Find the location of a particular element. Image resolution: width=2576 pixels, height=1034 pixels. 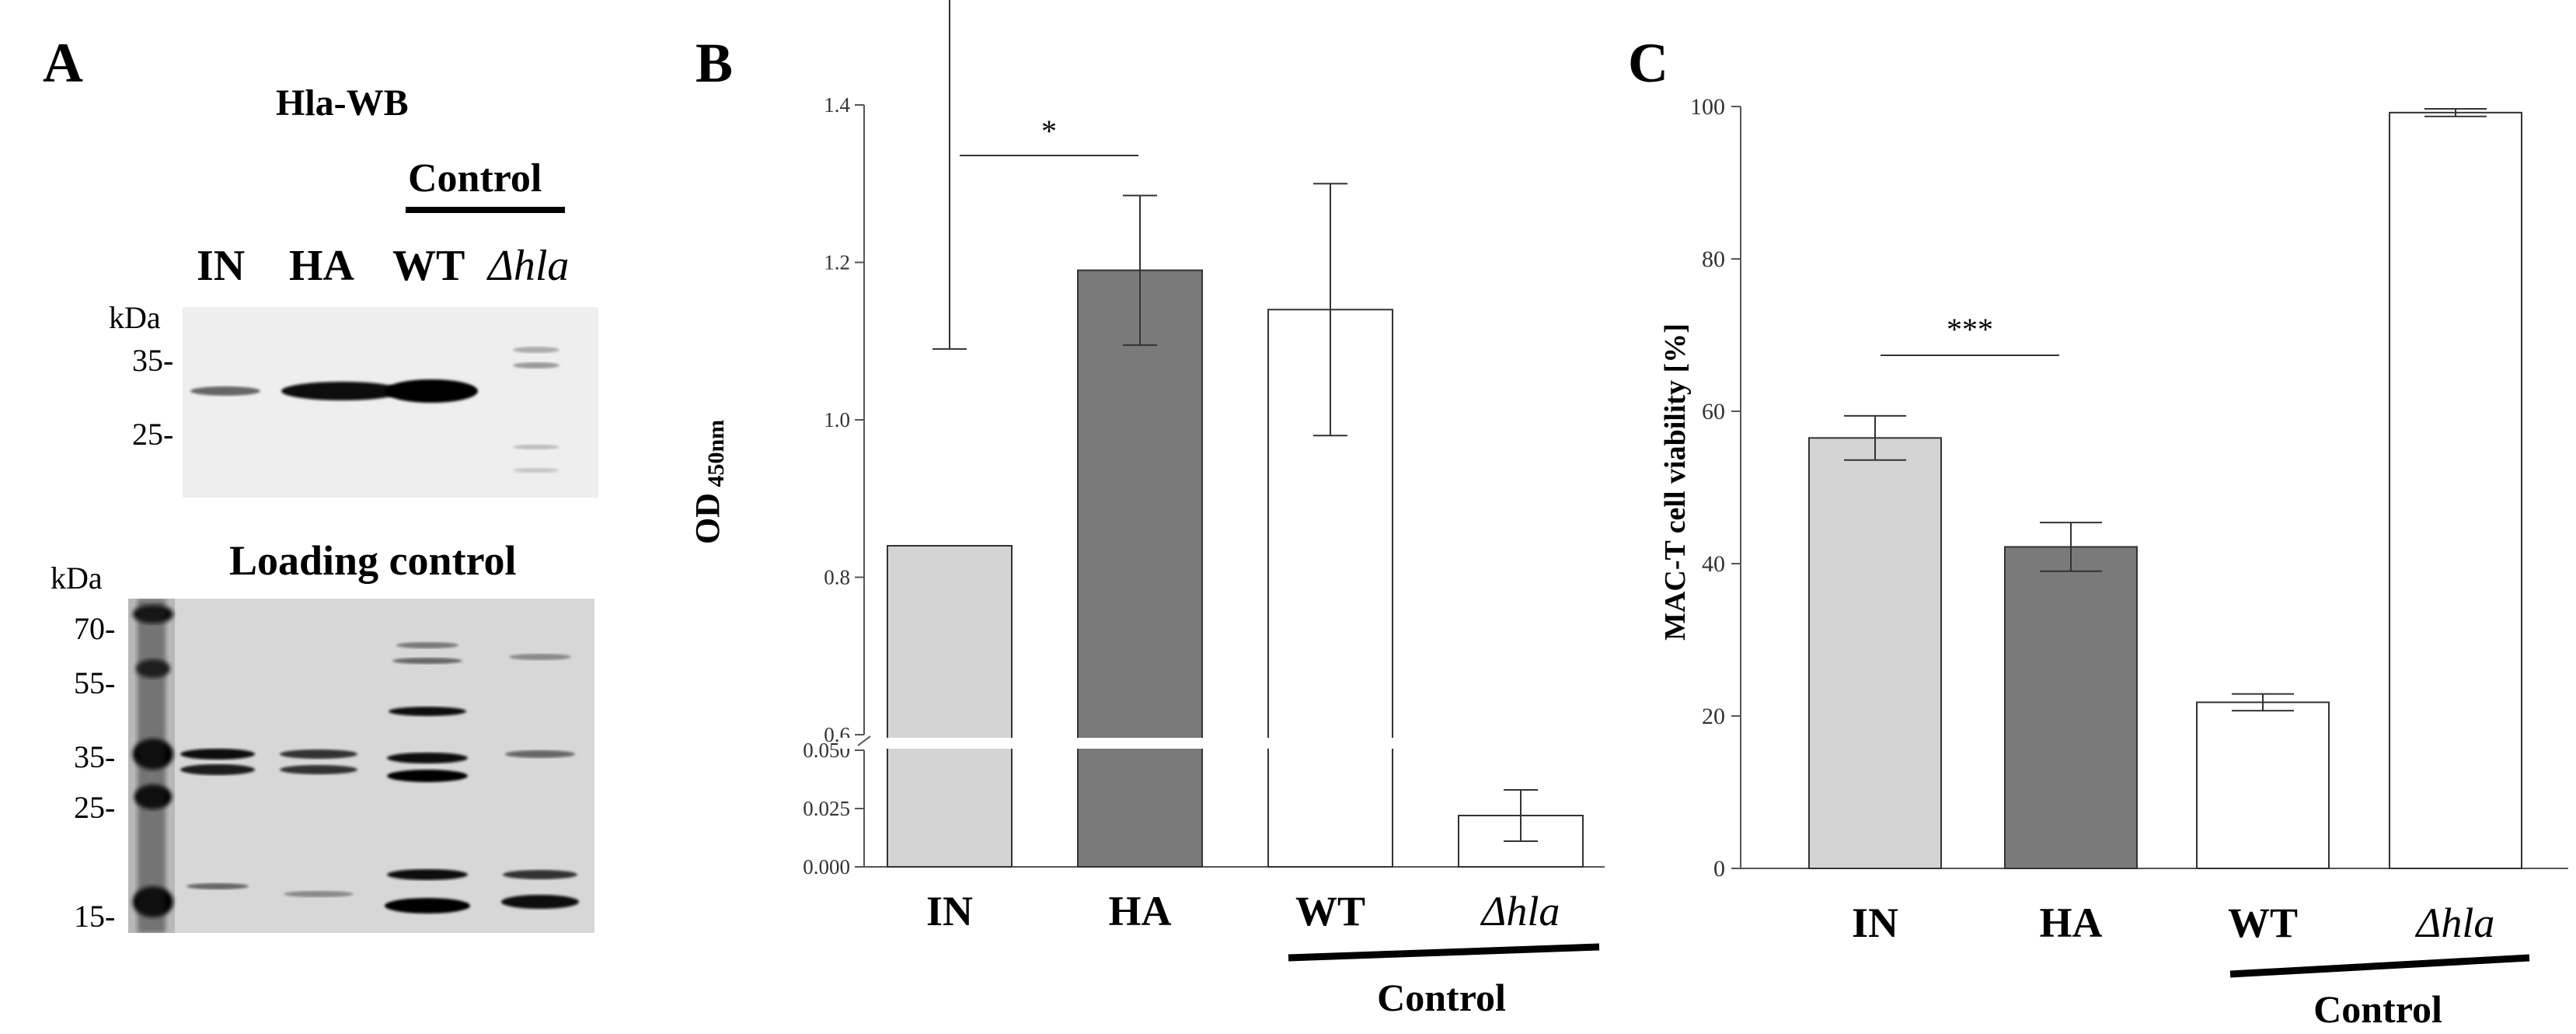

y-axis-label: MAC-T cell viability [%] is located at coordinates (1675, 482).